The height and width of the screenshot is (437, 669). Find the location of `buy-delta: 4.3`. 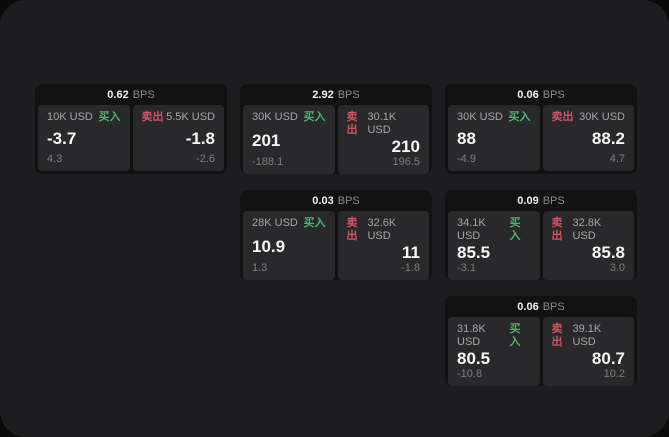

buy-delta: 4.3 is located at coordinates (55, 159).